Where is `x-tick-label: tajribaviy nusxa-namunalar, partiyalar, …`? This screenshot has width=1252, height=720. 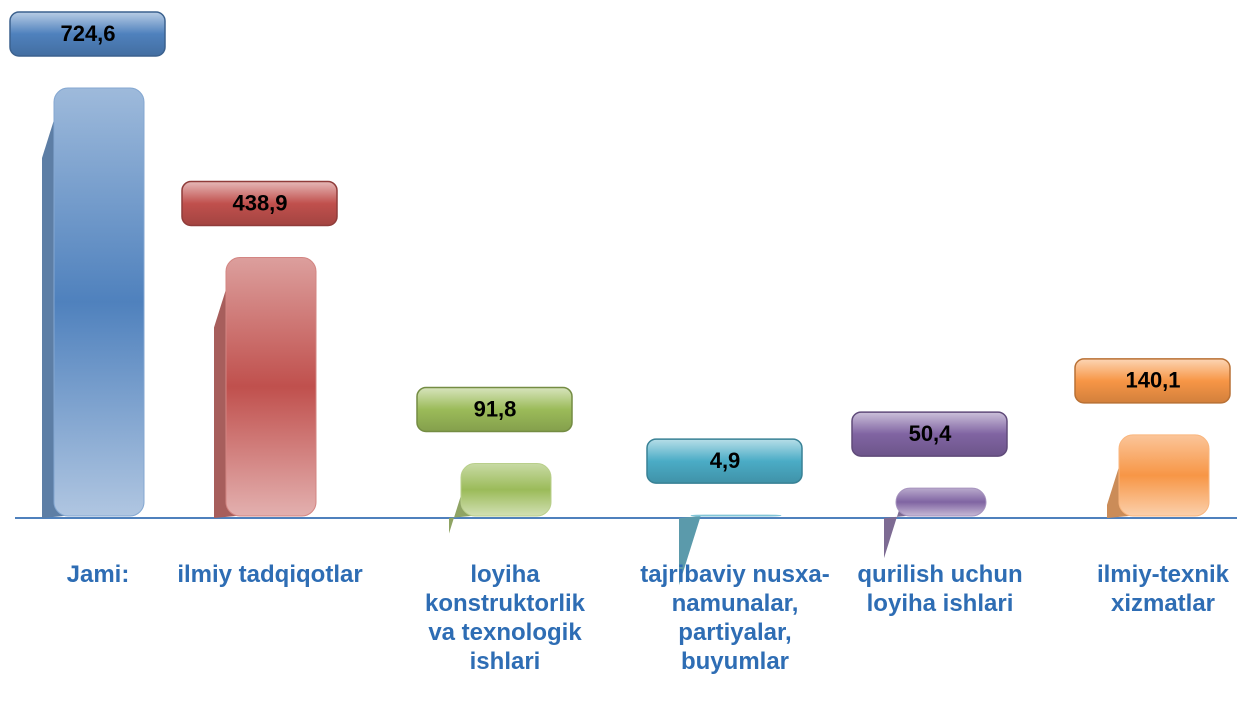 x-tick-label: tajribaviy nusxa-namunalar, partiyalar, … is located at coordinates (735, 618).